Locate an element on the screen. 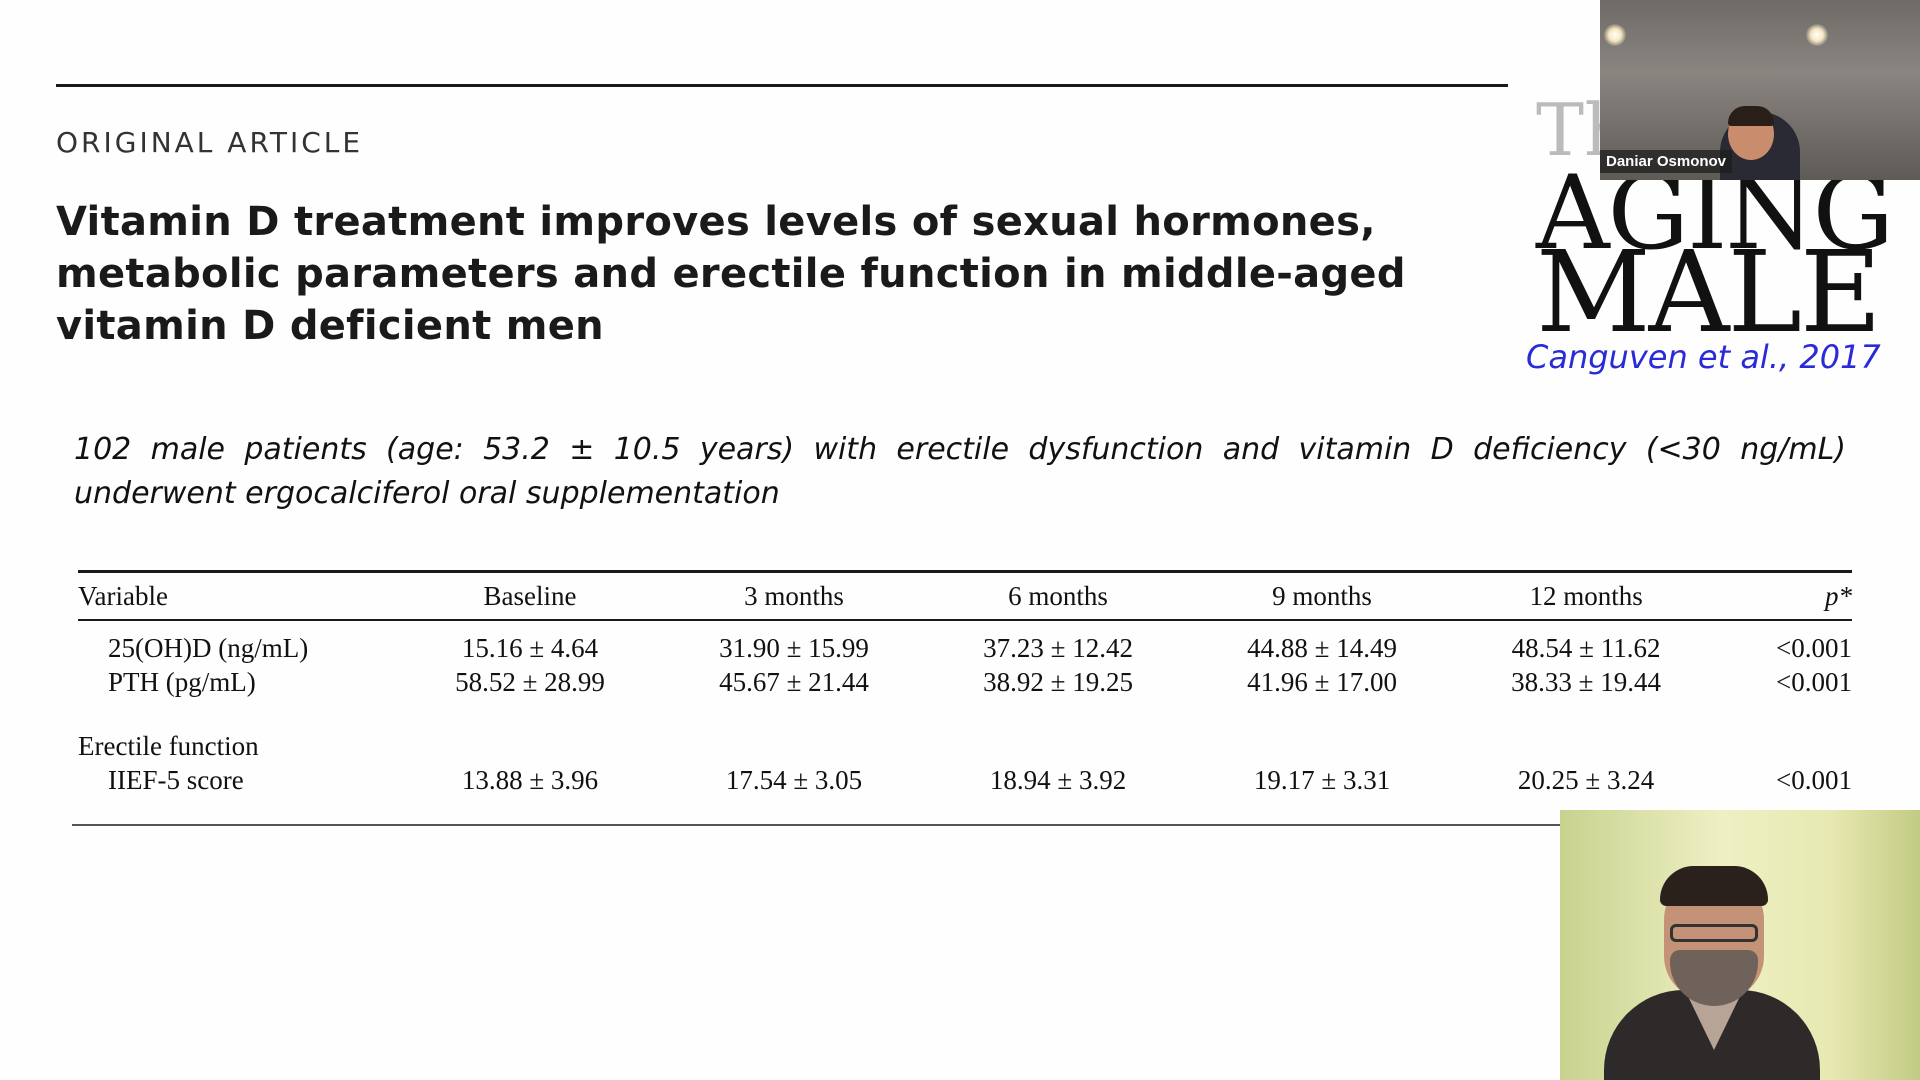  row-variable: PTH (pg/mL) is located at coordinates (182, 681).